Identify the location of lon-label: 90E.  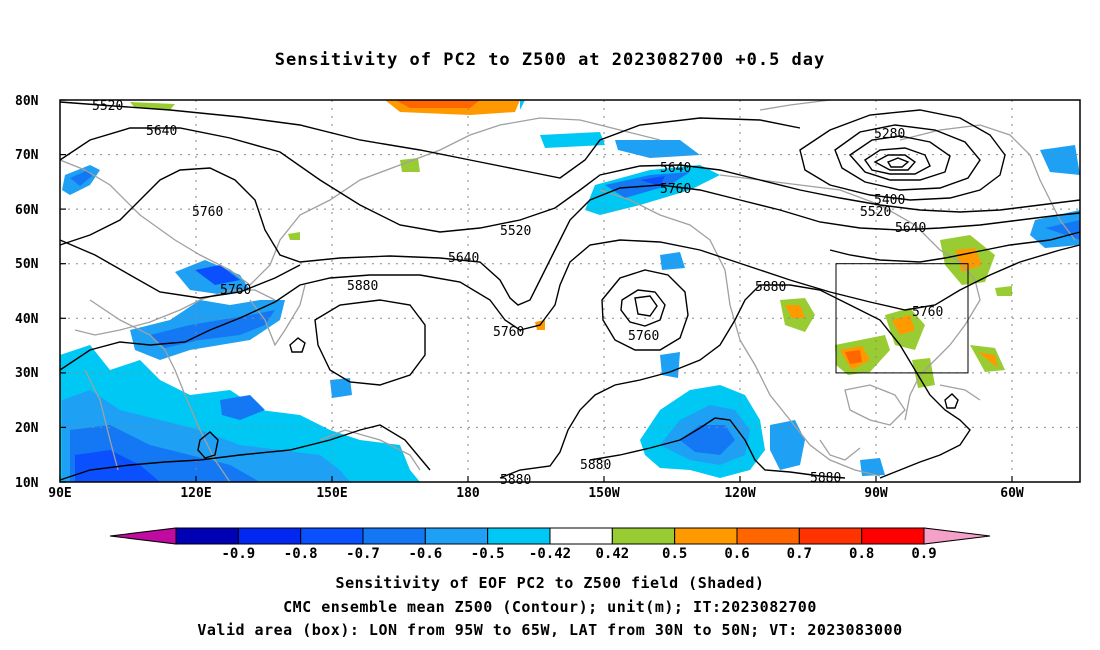
(59, 493).